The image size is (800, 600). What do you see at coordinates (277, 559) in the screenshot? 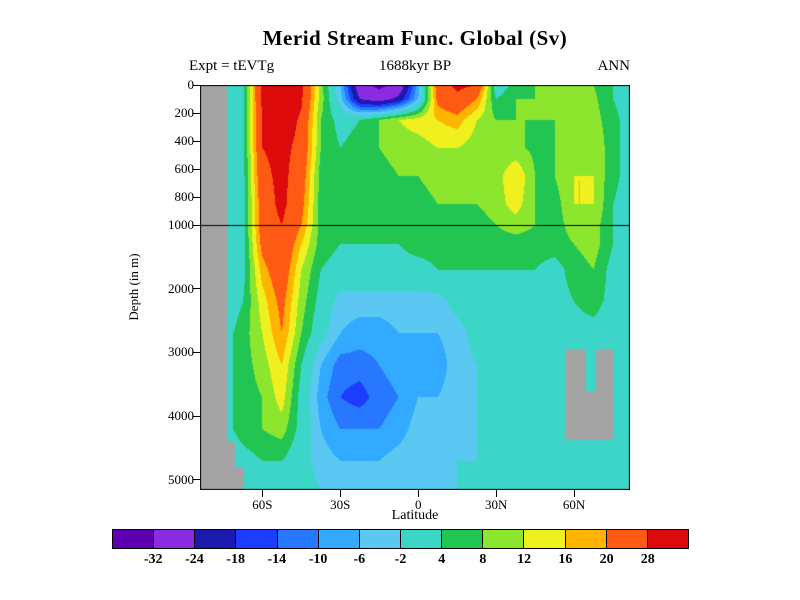
I see `colorbar-tick-label: -14` at bounding box center [277, 559].